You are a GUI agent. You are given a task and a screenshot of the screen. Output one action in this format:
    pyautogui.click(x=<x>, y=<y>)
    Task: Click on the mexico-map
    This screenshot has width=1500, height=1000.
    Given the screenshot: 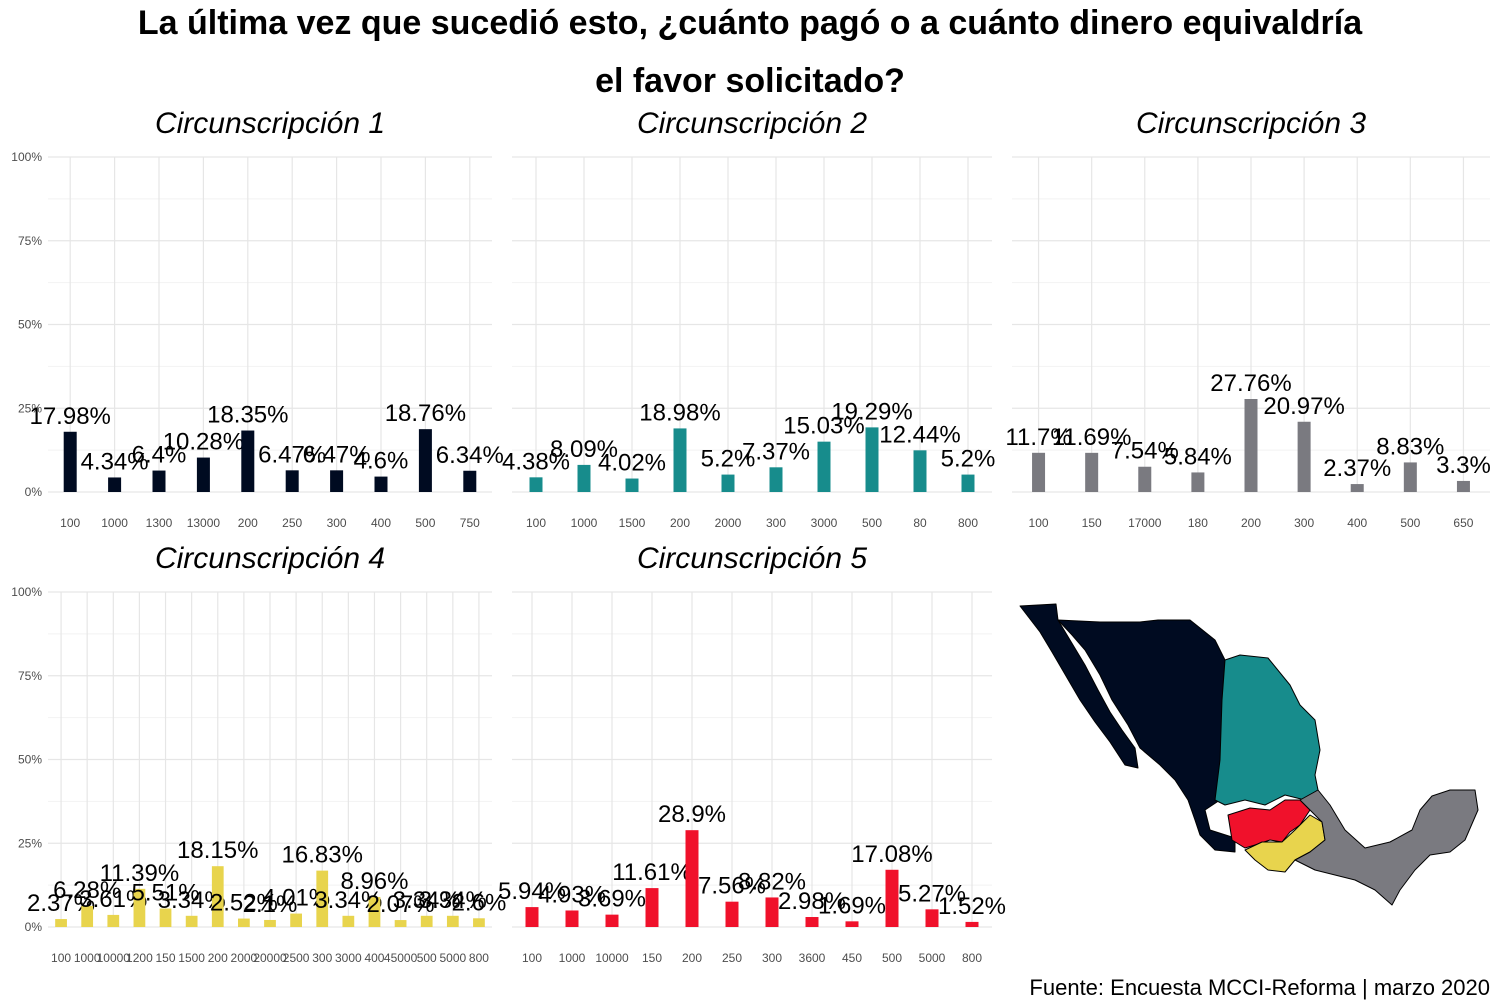 What is the action you would take?
    pyautogui.click(x=1249, y=754)
    